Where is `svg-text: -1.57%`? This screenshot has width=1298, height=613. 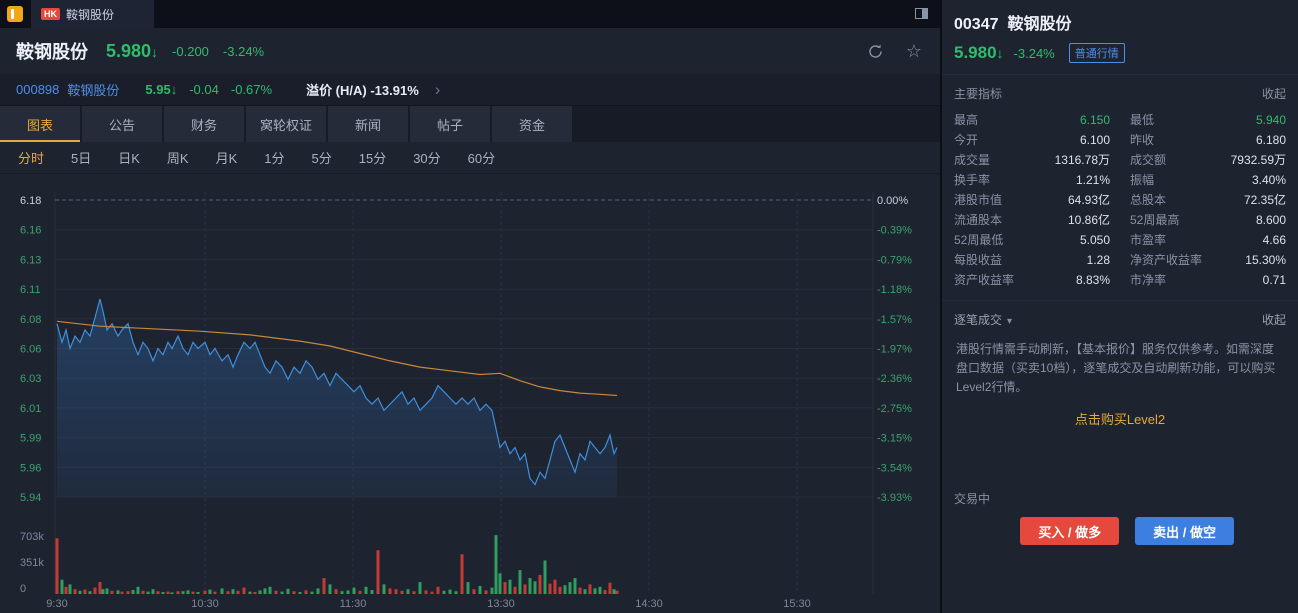
svg-text: -1.57% is located at coordinates (894, 320).